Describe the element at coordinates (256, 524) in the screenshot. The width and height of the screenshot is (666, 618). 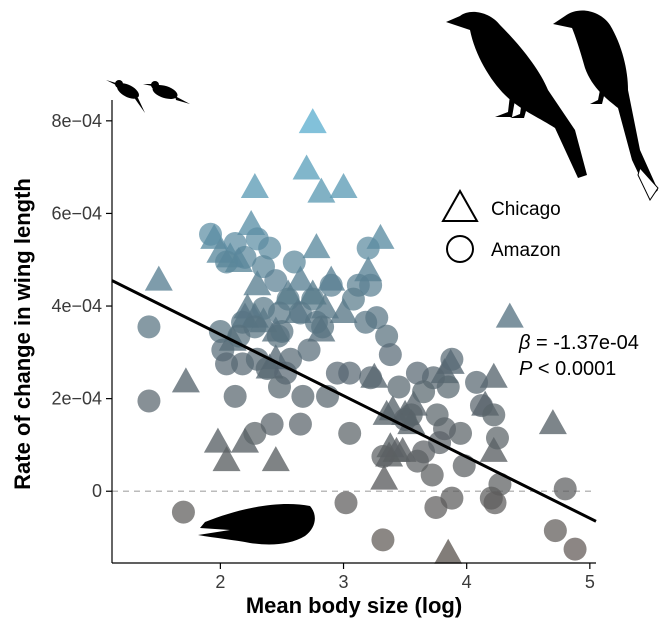
I see `wing-silhouette-icon` at that location.